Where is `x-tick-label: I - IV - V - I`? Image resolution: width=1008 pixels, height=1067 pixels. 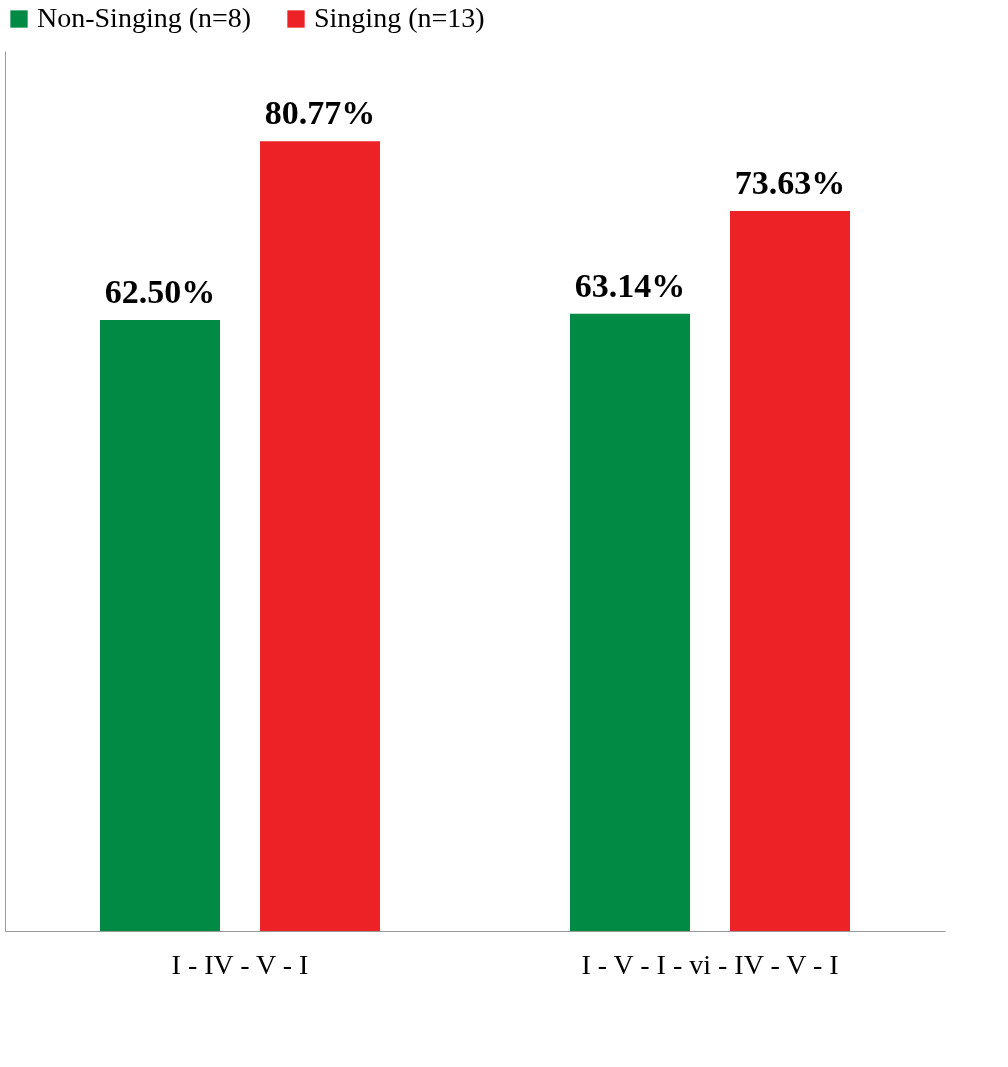 x-tick-label: I - IV - V - I is located at coordinates (240, 964).